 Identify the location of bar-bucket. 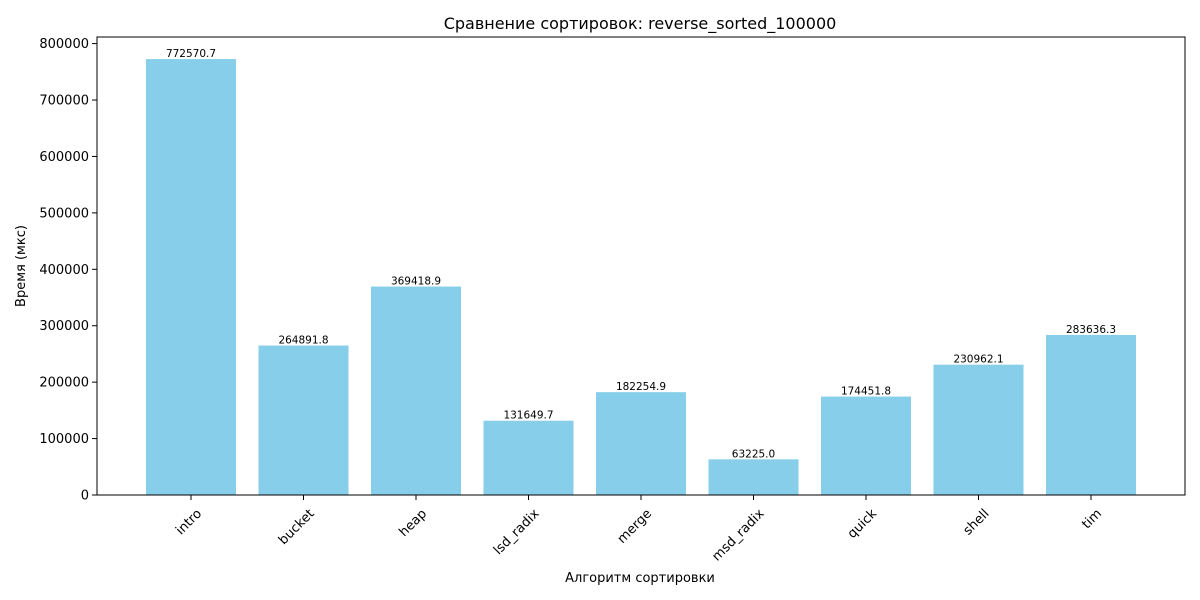
(303, 420).